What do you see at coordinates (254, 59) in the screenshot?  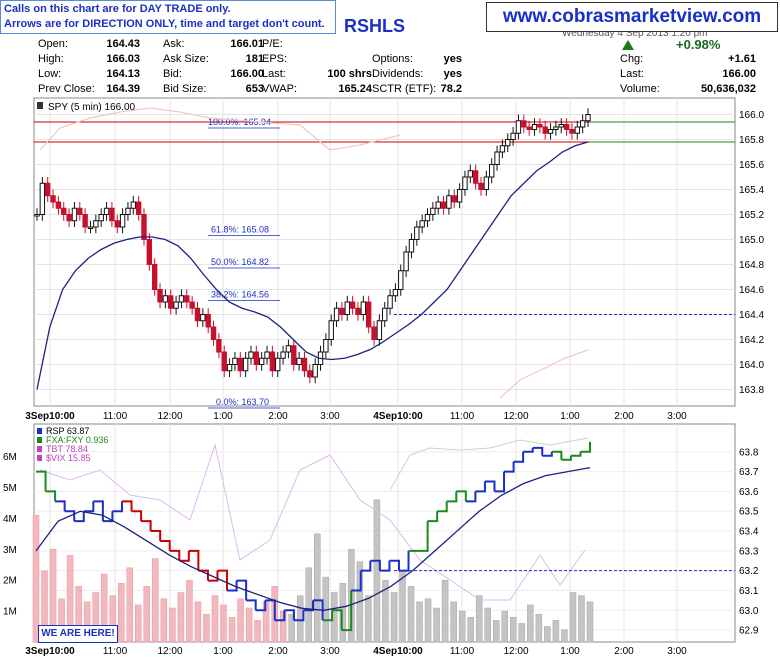 I see `quote-value: 181` at bounding box center [254, 59].